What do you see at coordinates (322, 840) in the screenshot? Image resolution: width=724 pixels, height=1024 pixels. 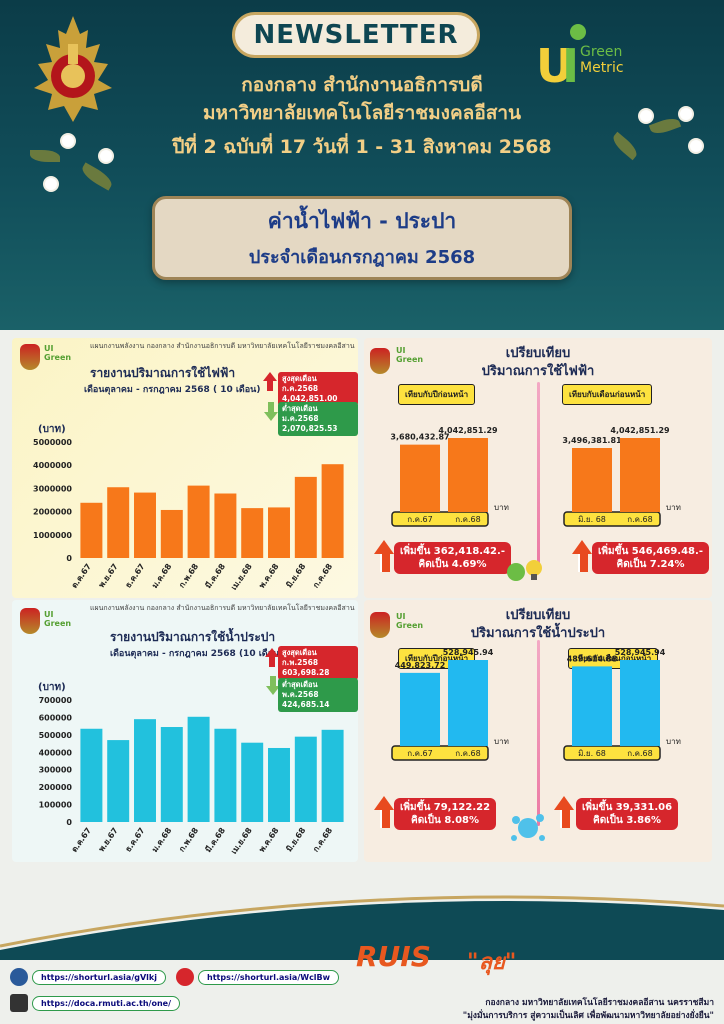 I see `x-tick-label: ก.ค.68` at bounding box center [322, 840].